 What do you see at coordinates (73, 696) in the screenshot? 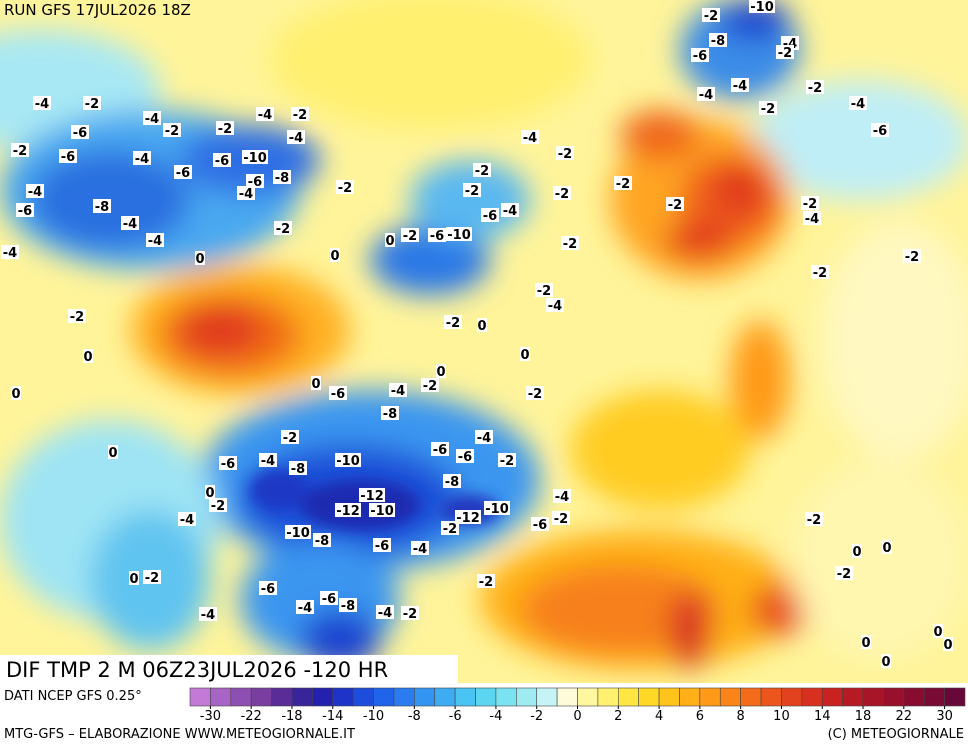
I see `source-text: DATI NCEP GFS 0.25°` at bounding box center [73, 696].